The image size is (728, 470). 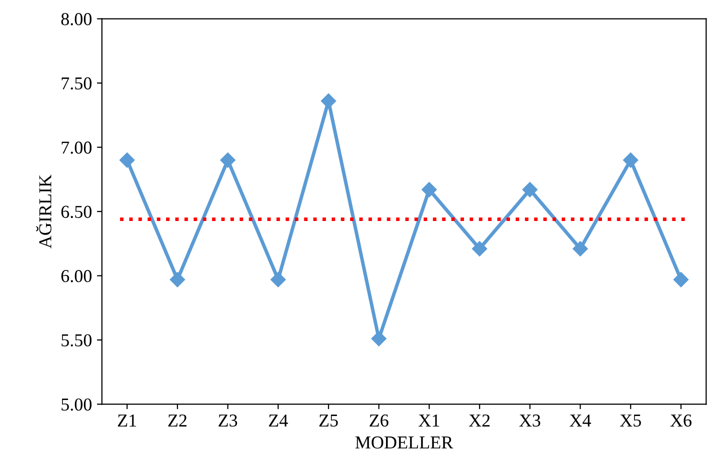 What do you see at coordinates (77, 340) in the screenshot?
I see `y-tick-label: 5.50` at bounding box center [77, 340].